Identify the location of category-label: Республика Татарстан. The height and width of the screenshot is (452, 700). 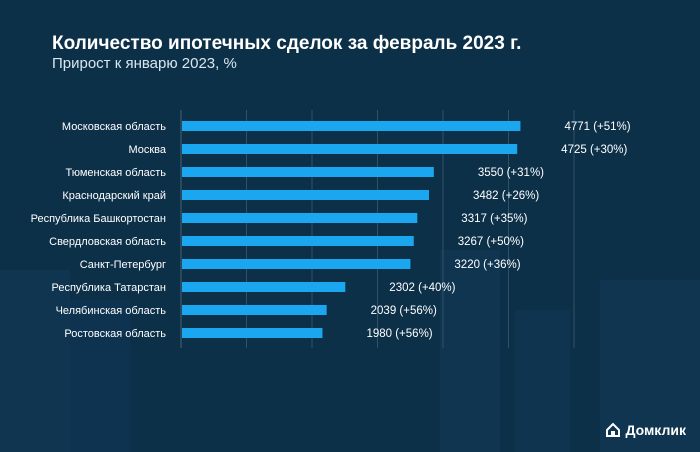
(108, 288).